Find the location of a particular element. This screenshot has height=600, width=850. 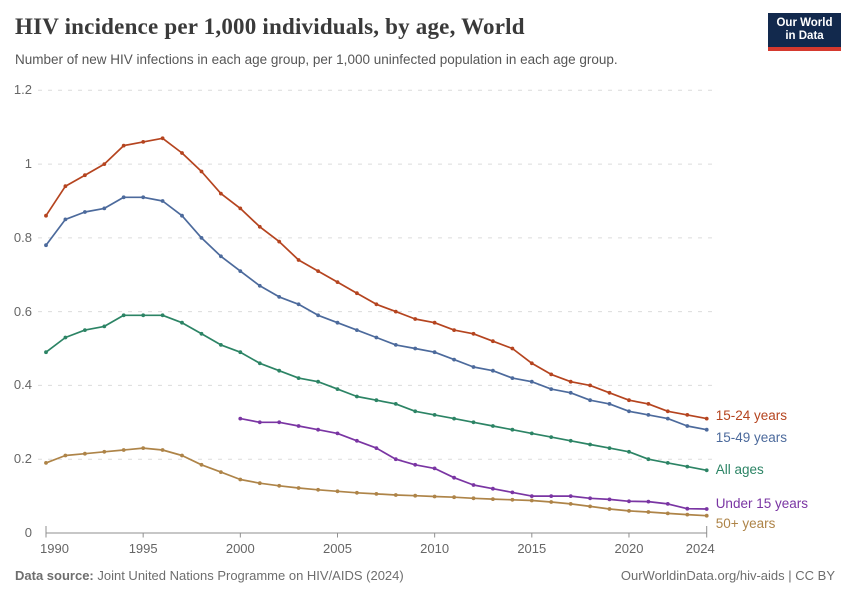

series-label-15-49-years: 15-49 years is located at coordinates (751, 437).